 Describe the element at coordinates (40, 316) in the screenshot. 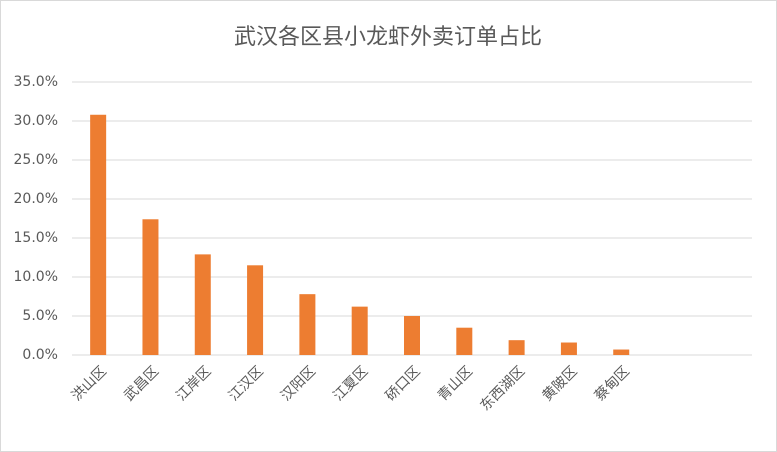

I see `y-tick-label: 5.0%` at that location.